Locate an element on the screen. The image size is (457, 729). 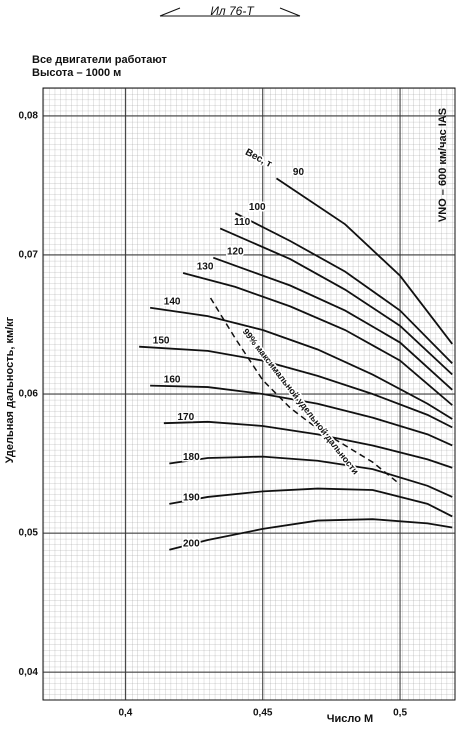
chart-title: Все двигатели работают is located at coordinates (99, 60).